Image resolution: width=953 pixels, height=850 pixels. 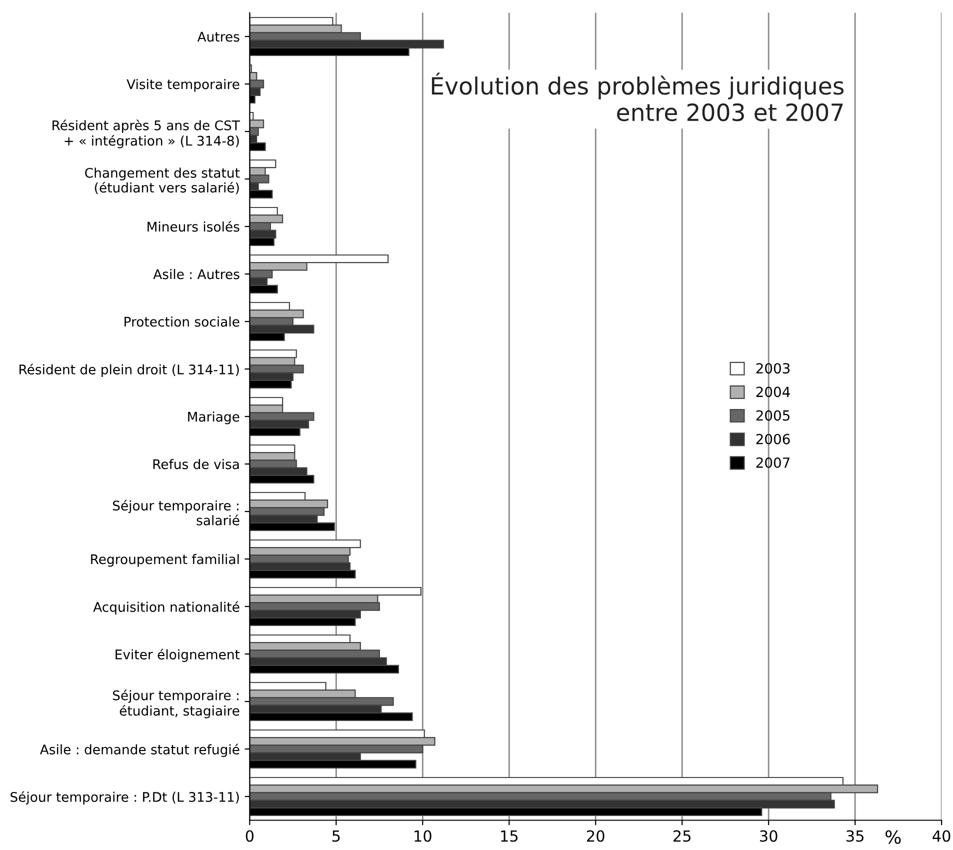 I want to click on x-tick-label: 5, so click(x=336, y=836).